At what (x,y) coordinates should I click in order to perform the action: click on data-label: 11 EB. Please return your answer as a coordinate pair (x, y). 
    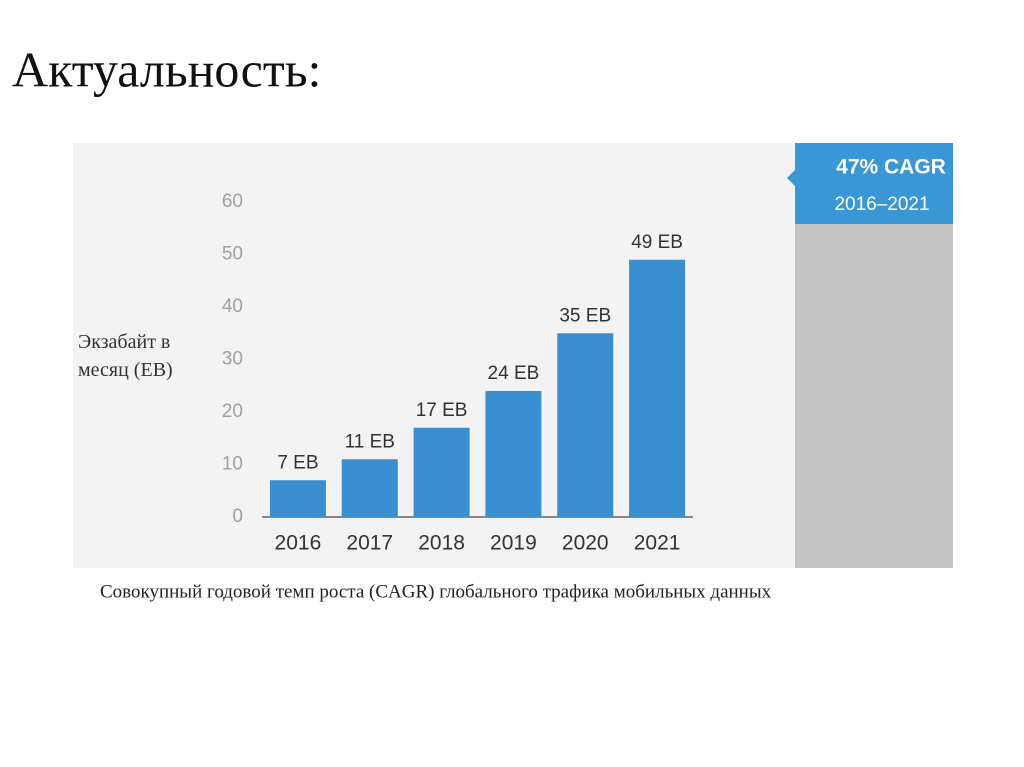
    Looking at the image, I should click on (370, 441).